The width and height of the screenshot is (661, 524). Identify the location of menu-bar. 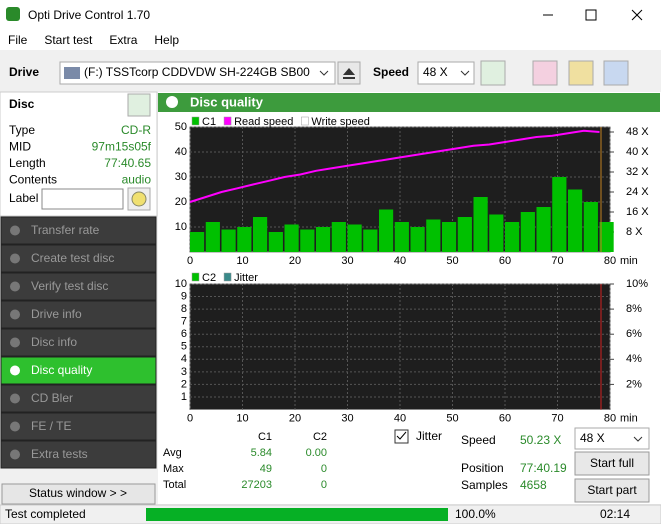
(330, 40).